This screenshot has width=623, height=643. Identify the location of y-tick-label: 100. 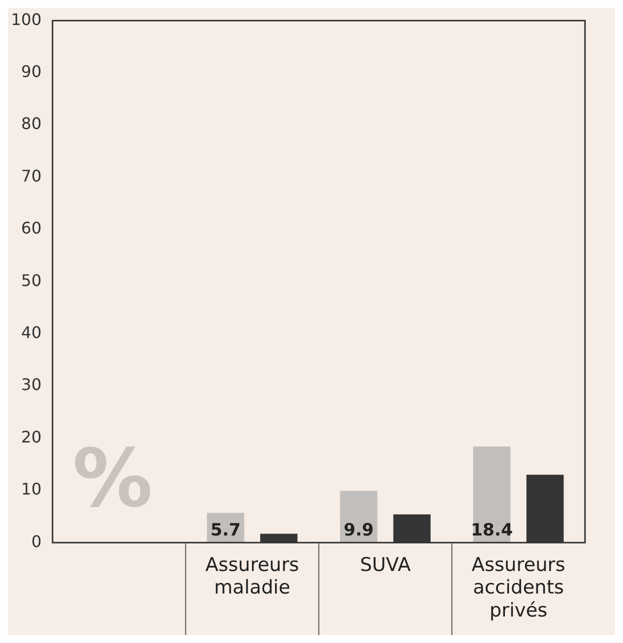
(26, 19).